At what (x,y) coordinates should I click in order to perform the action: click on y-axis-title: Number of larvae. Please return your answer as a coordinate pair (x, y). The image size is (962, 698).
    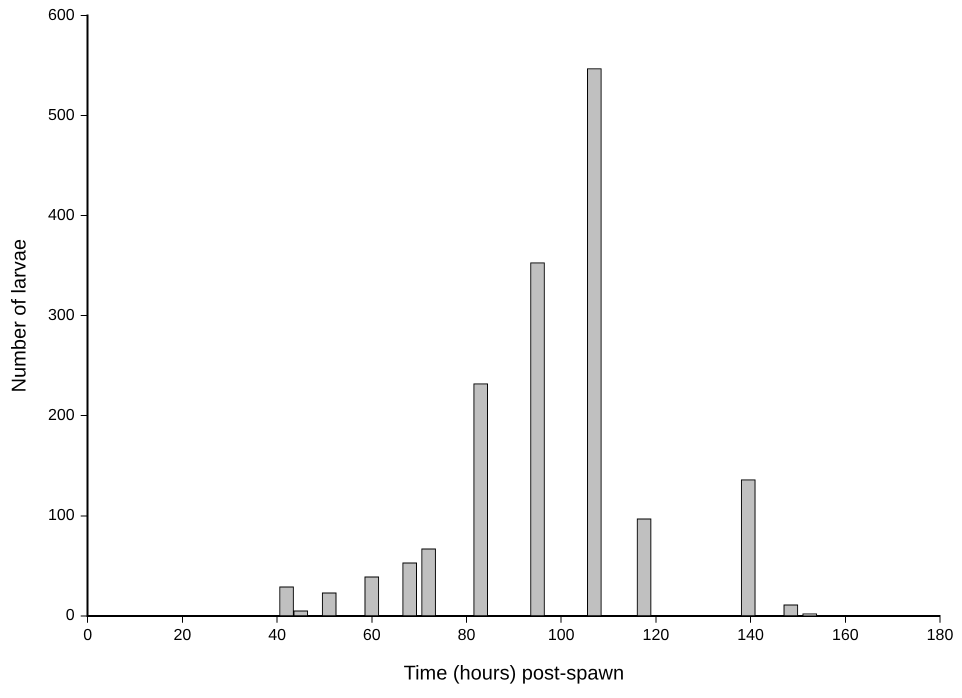
    Looking at the image, I should click on (19, 315).